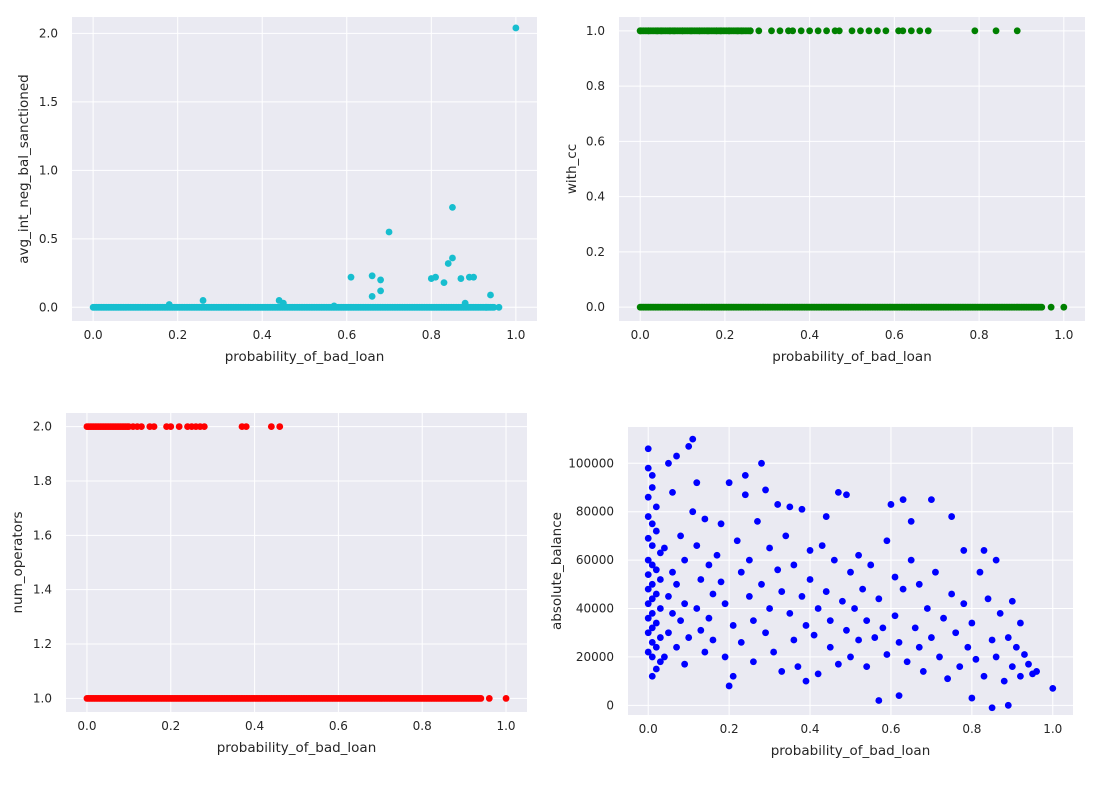  What do you see at coordinates (595, 307) in the screenshot?
I see `y-tick-label: 0.0` at bounding box center [595, 307].